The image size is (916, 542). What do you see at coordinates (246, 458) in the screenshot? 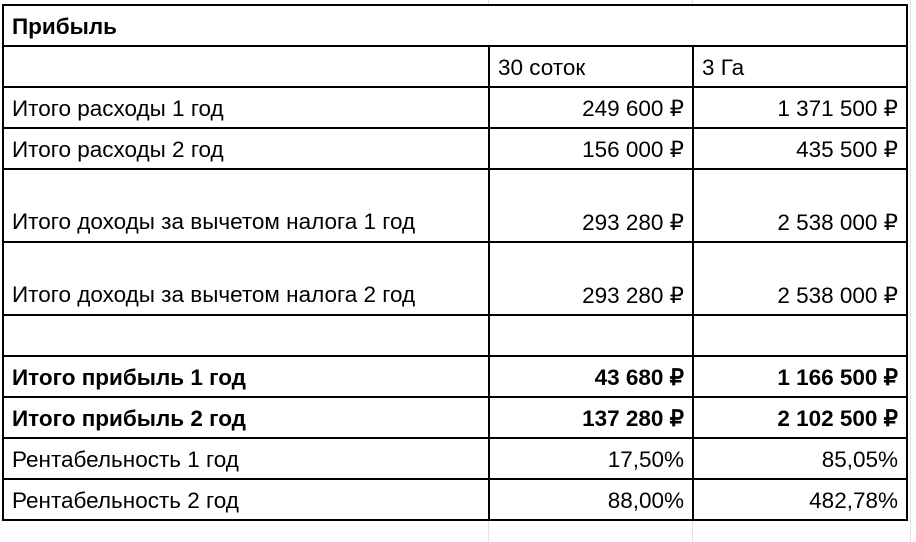
I see `row-label: Рентабельность 1 год` at bounding box center [246, 458].